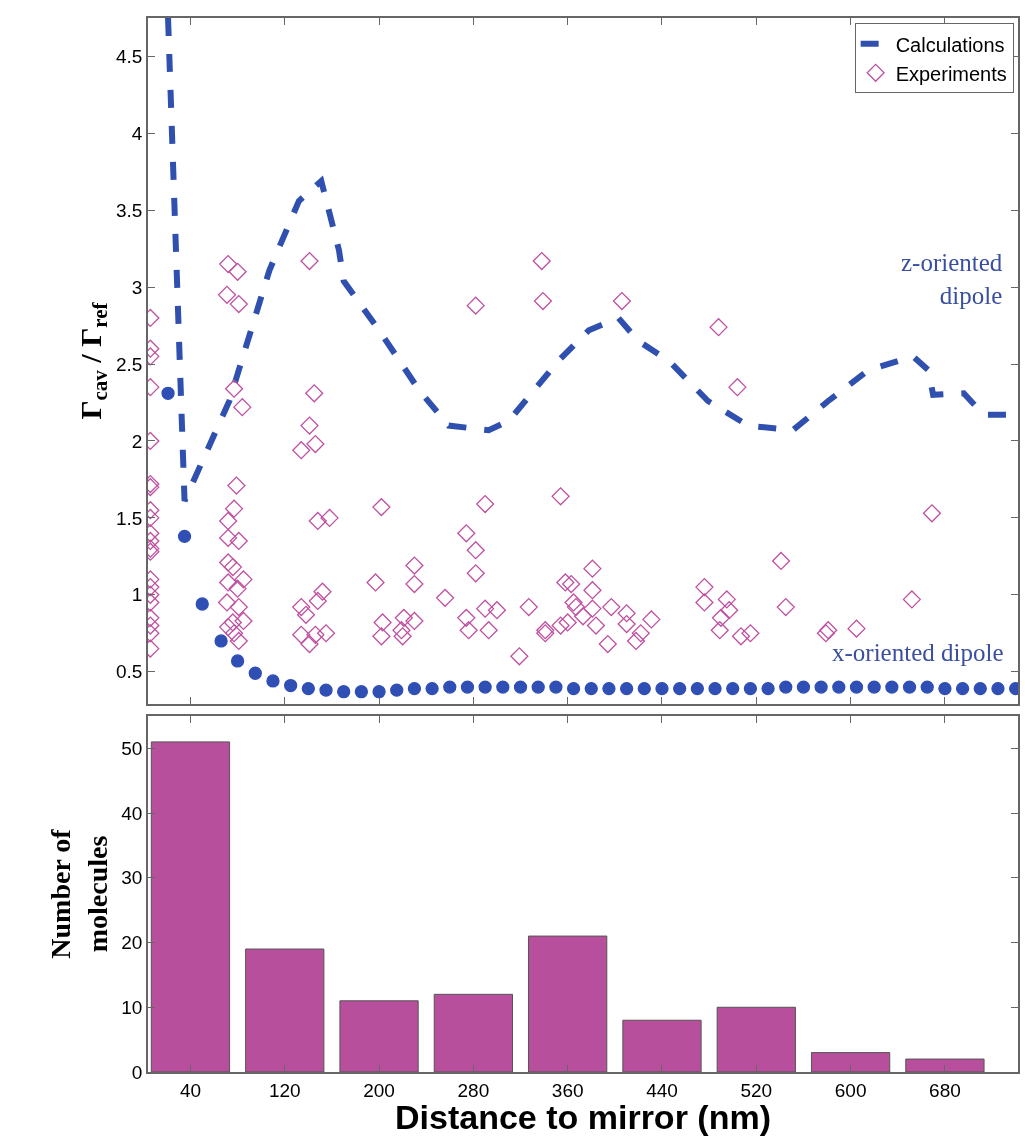 The width and height of the screenshot is (1025, 1136). What do you see at coordinates (137, 441) in the screenshot?
I see `y-tick-label: 2` at bounding box center [137, 441].